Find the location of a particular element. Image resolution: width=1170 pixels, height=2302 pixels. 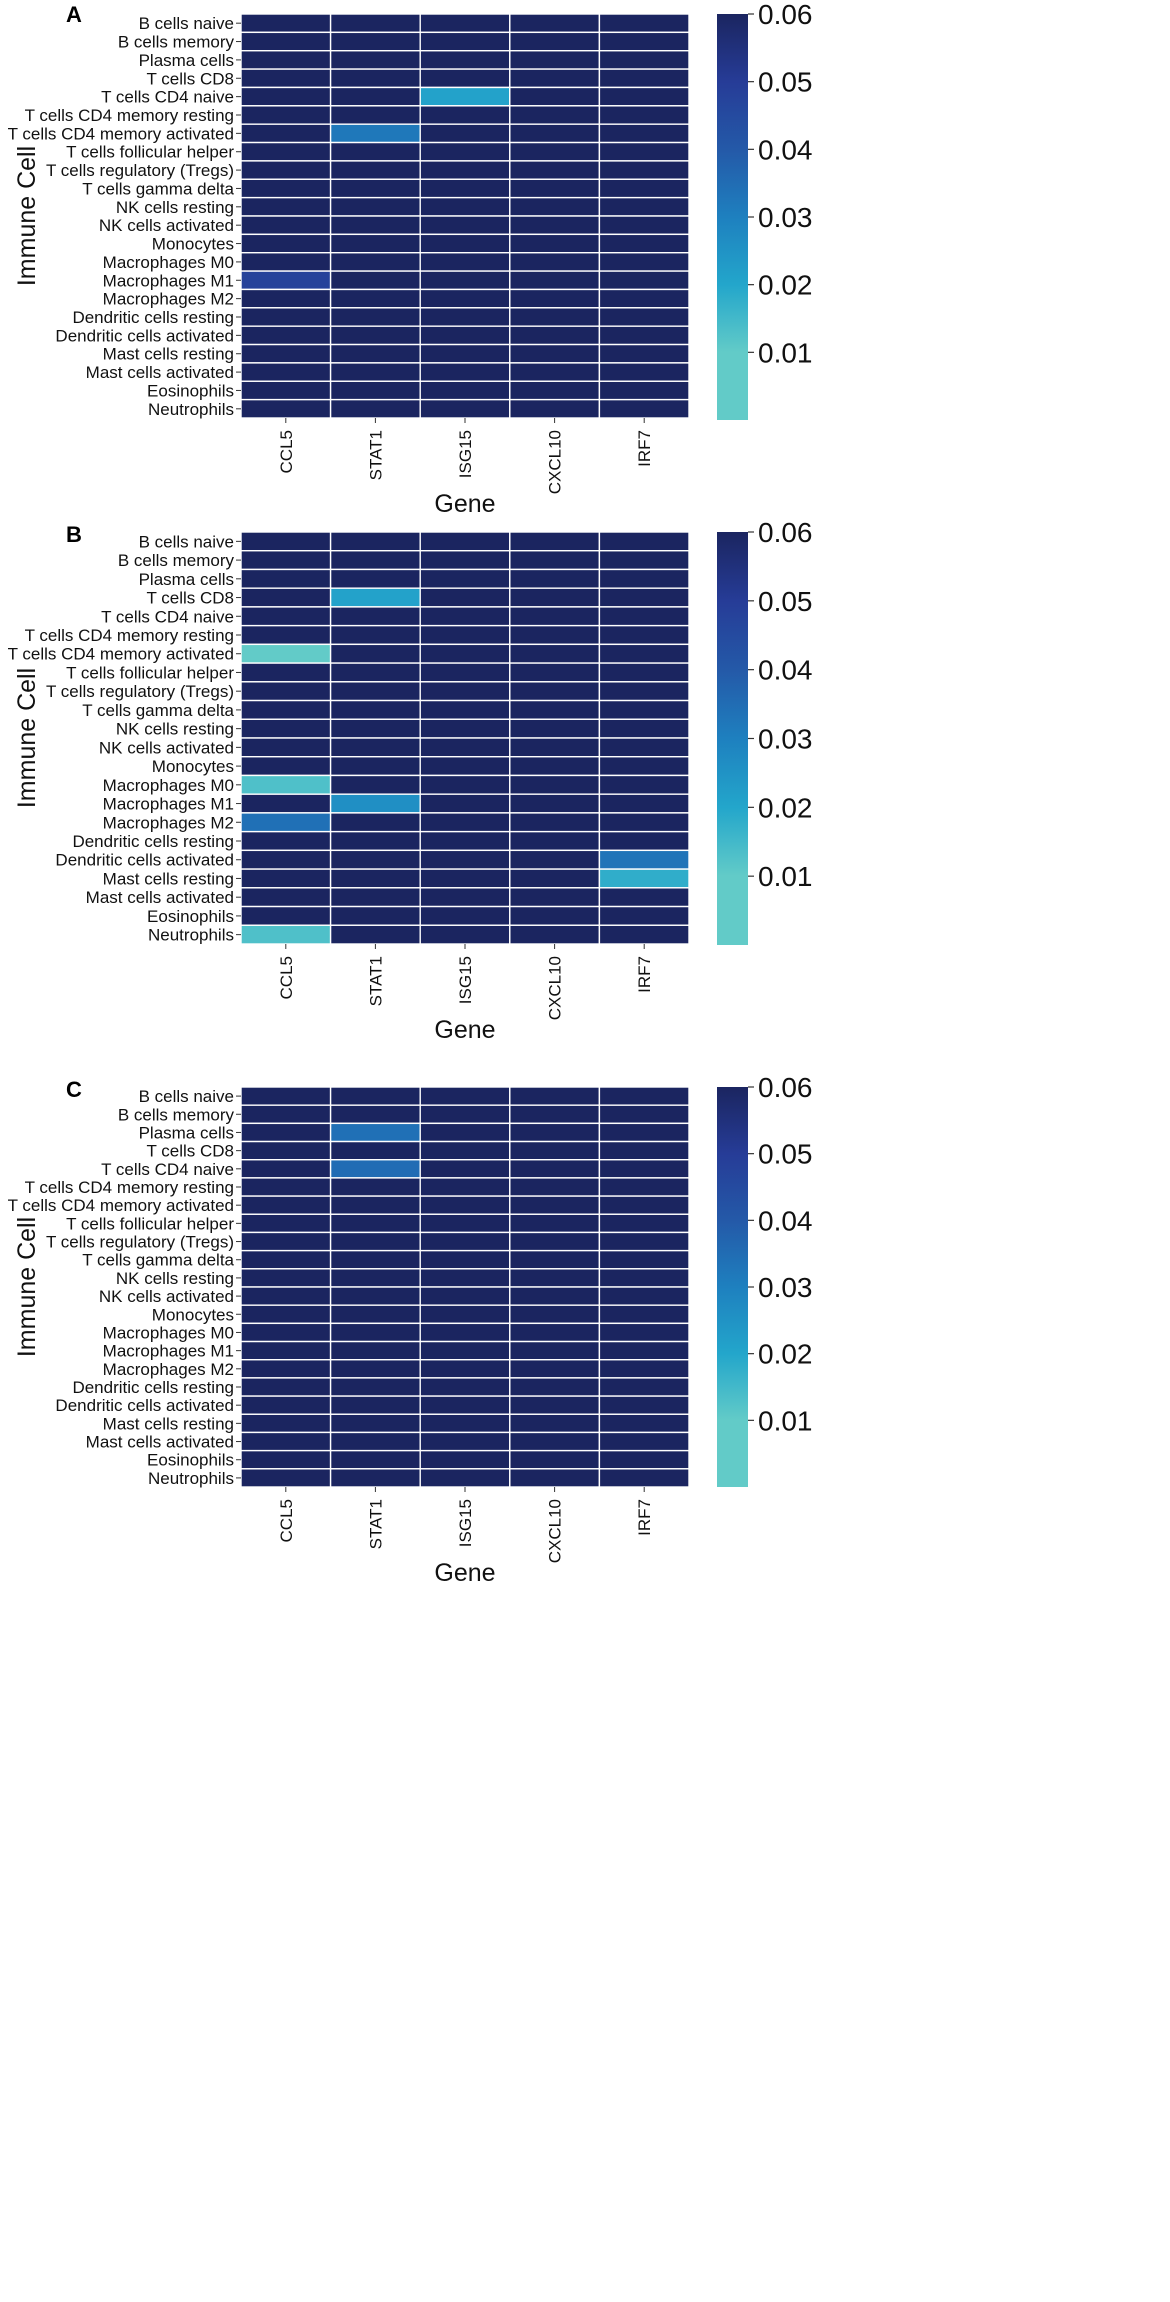

row-label: T cells regulatory (Tregs) is located at coordinates (140, 1242).